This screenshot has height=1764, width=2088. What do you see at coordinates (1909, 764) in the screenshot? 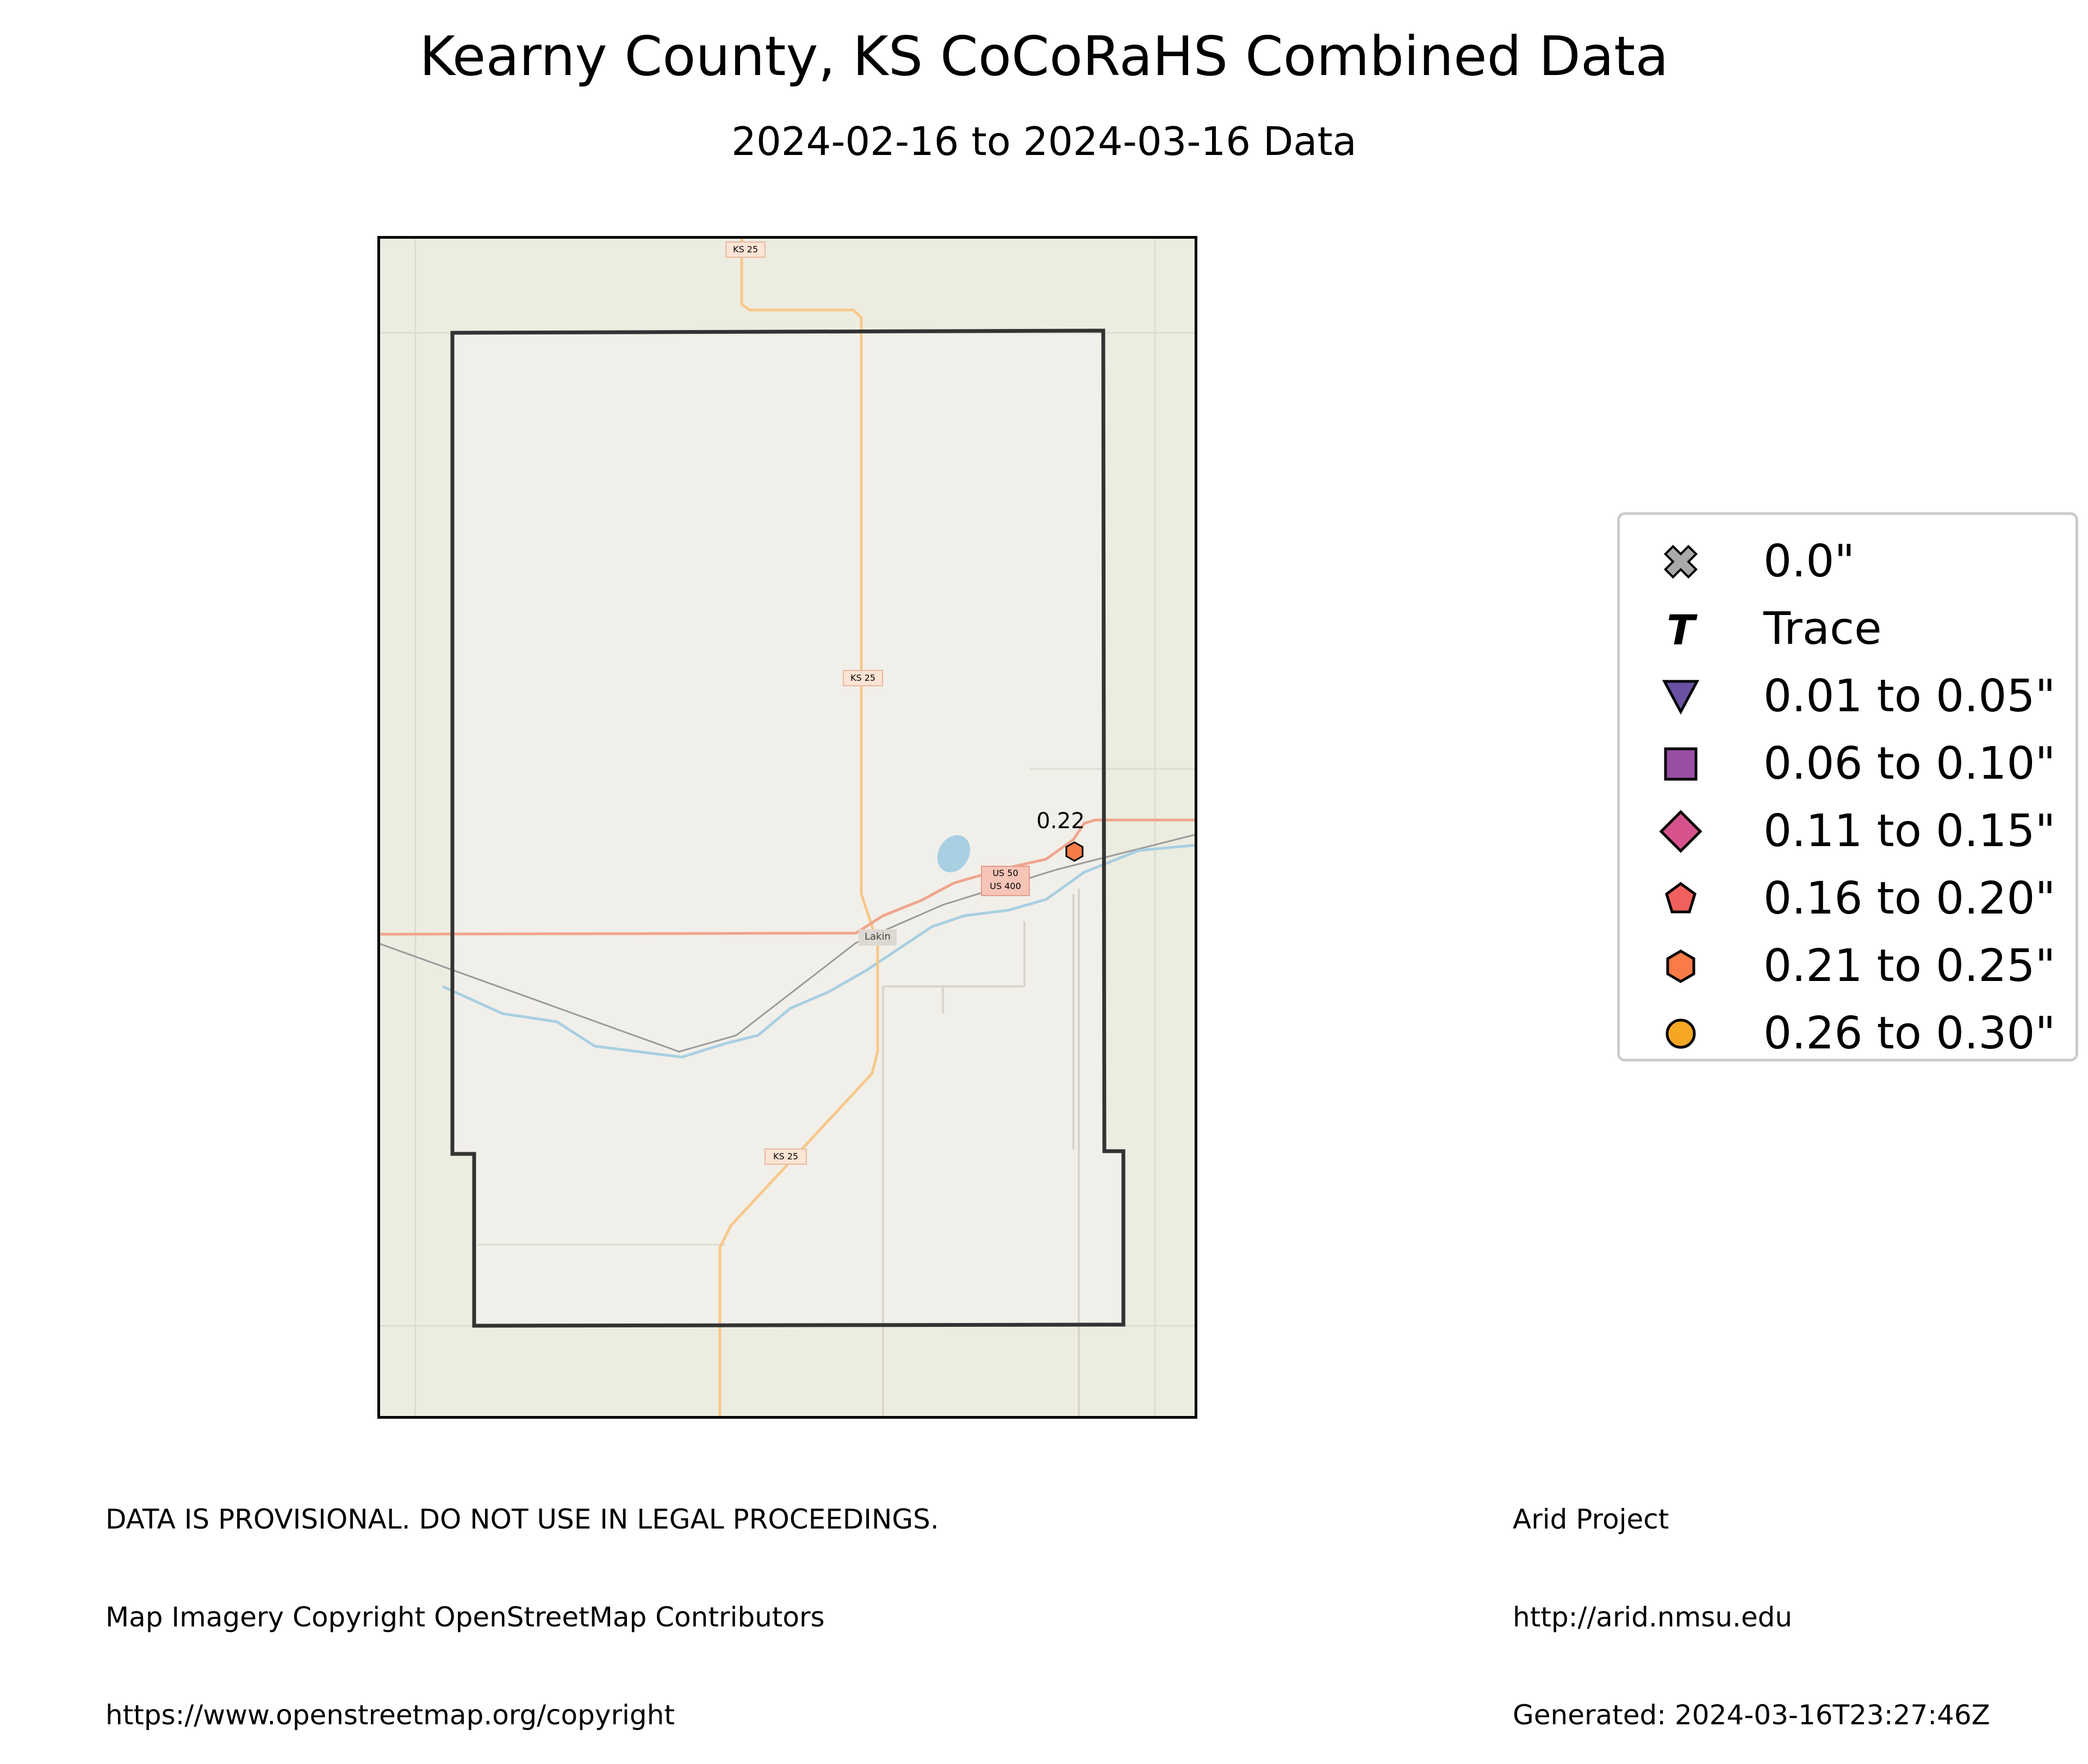
I see `legend-label: 0.06 to 0.10"` at bounding box center [1909, 764].